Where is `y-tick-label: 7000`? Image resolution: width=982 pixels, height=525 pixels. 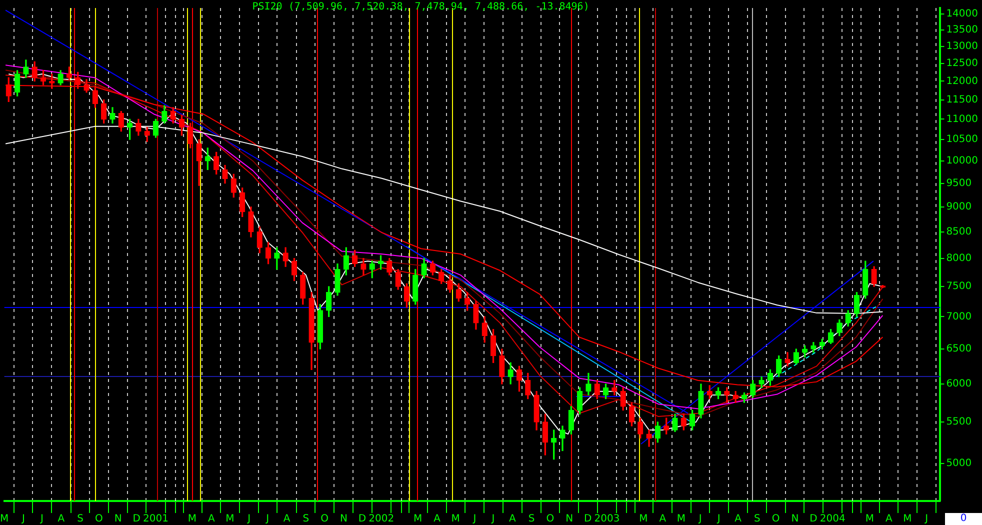 y-tick-label: 7000 is located at coordinates (959, 316).